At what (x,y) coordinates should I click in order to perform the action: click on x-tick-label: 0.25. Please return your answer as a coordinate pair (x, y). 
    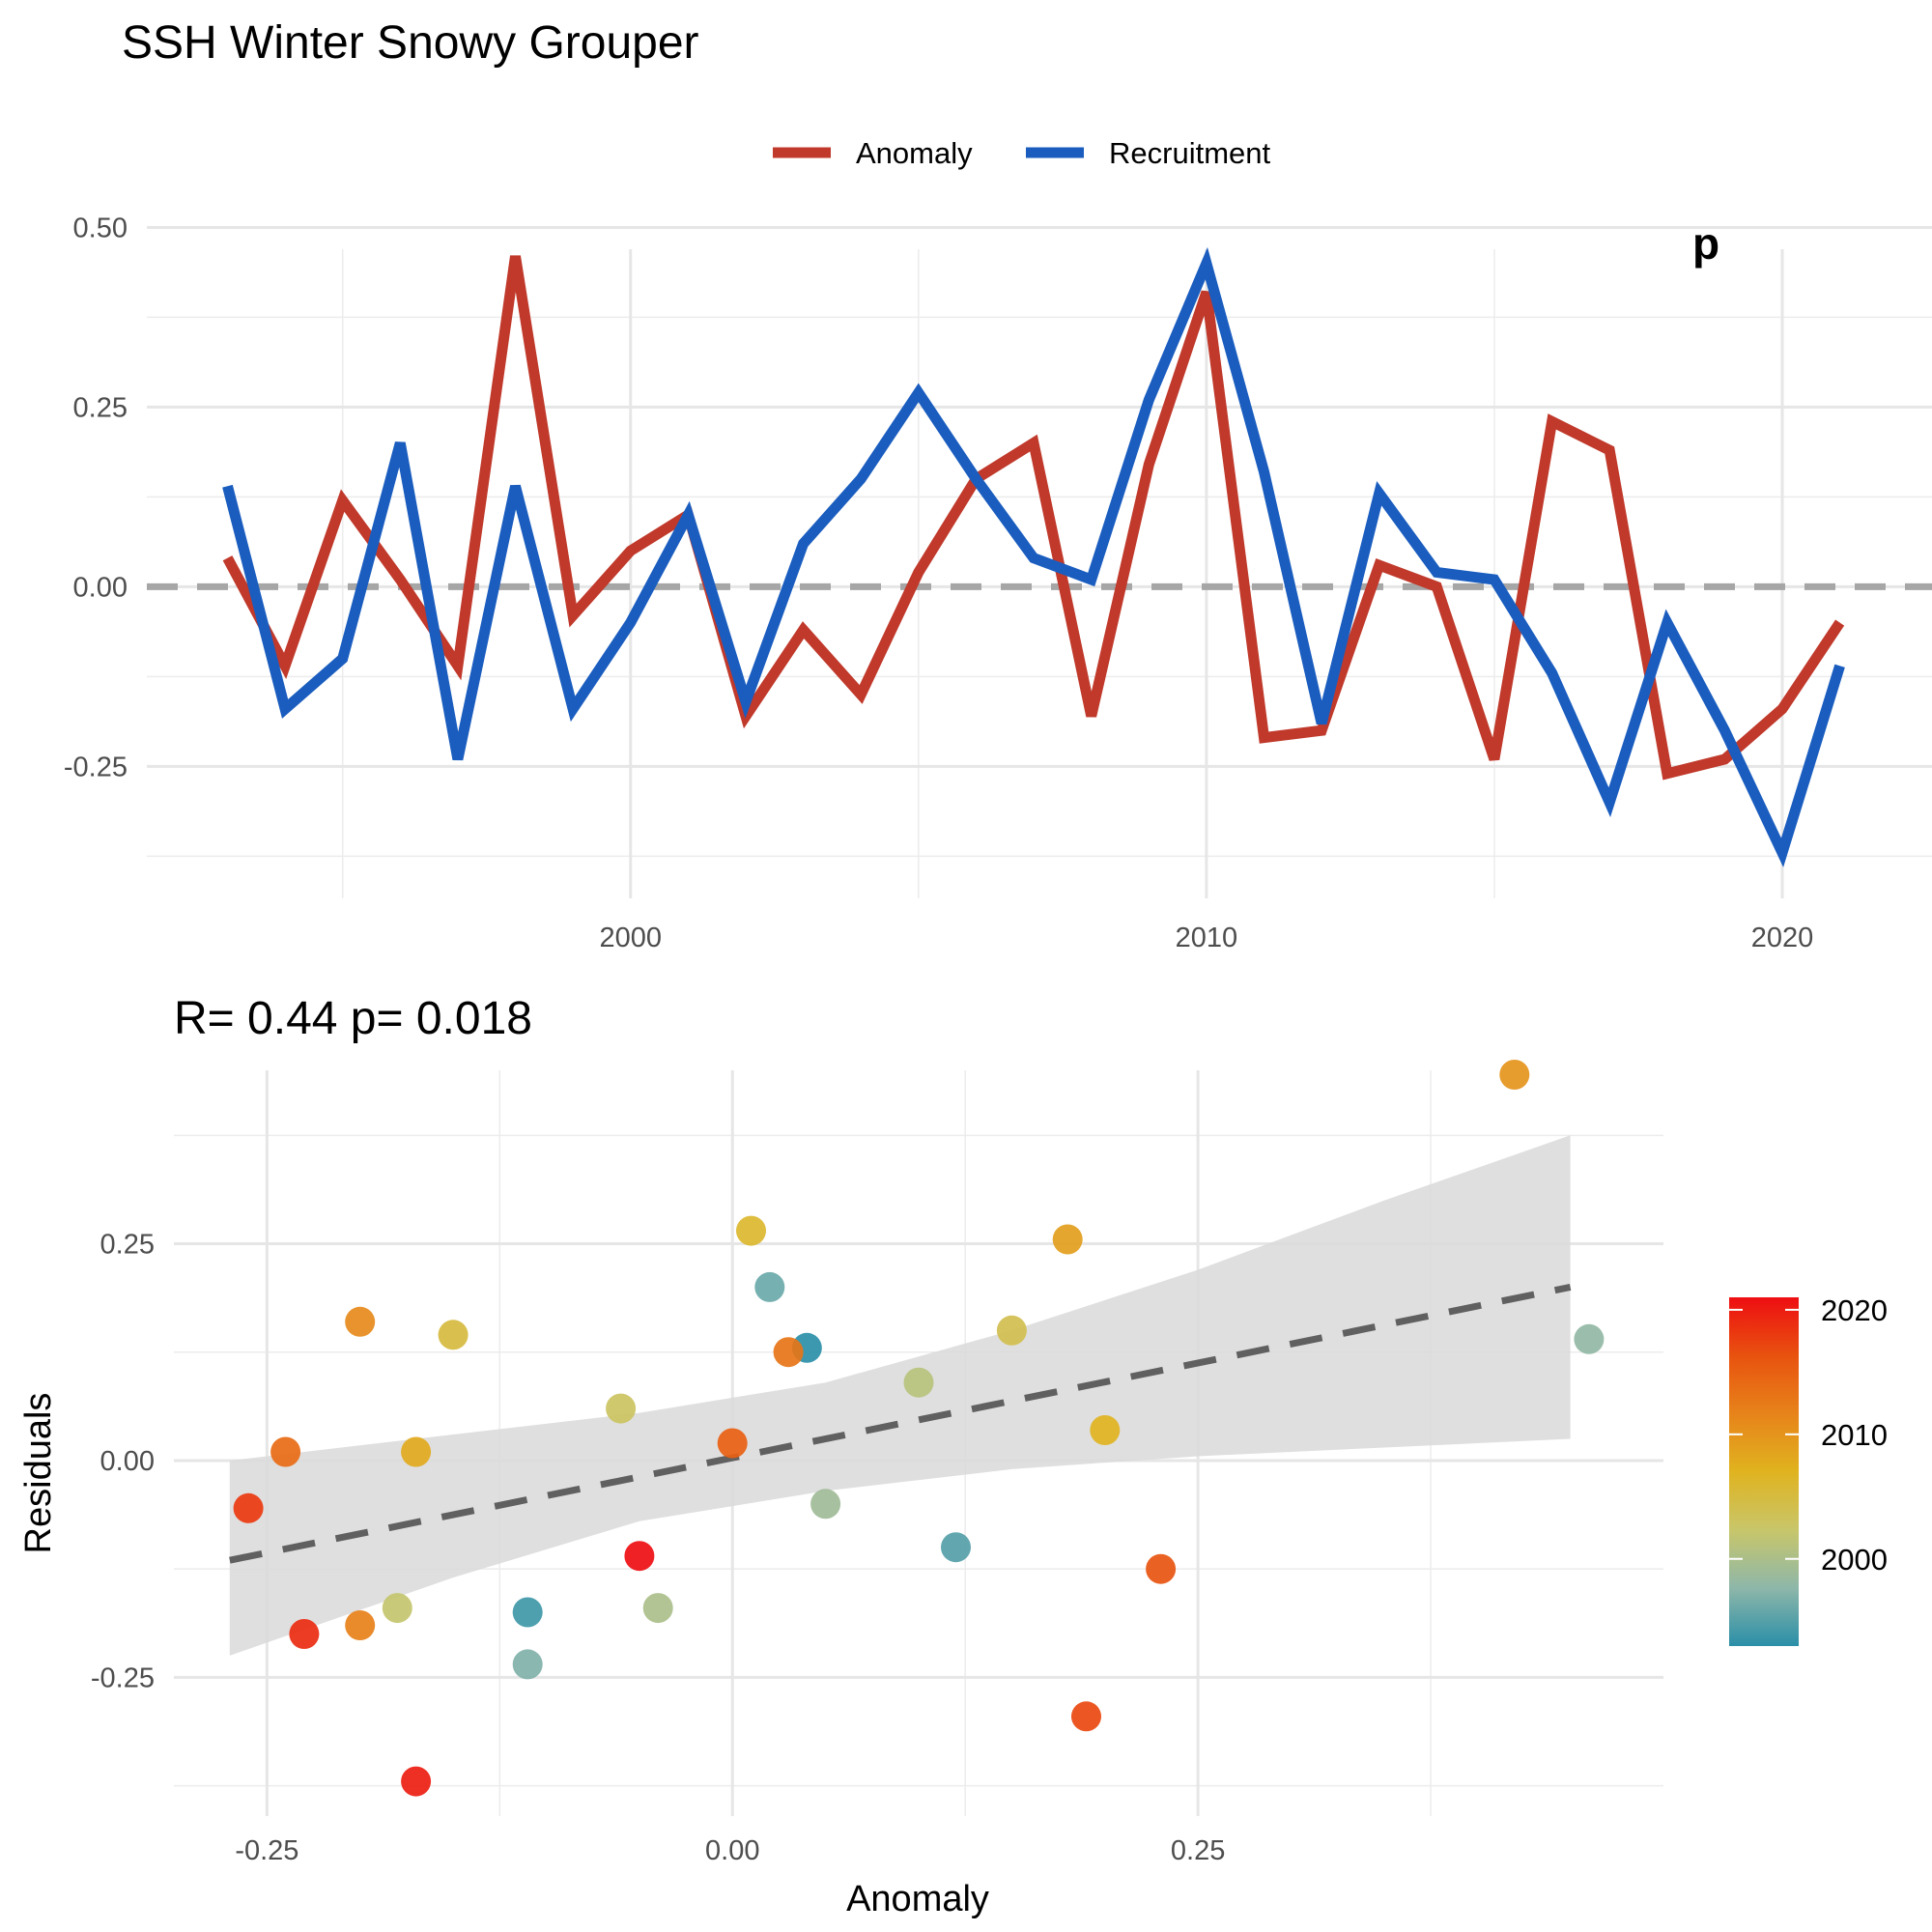
    Looking at the image, I should click on (1198, 1850).